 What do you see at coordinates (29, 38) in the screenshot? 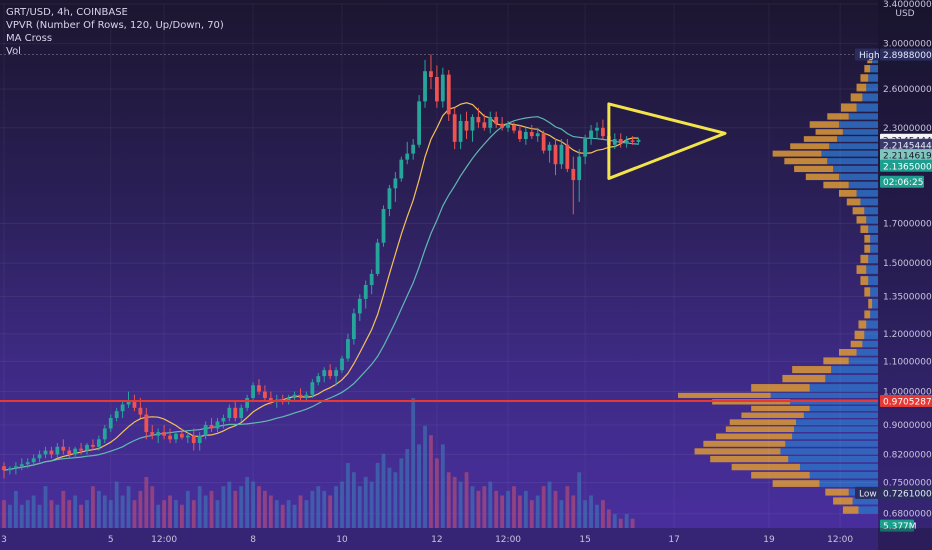
I see `ma-cross-legend: MA Cross` at bounding box center [29, 38].